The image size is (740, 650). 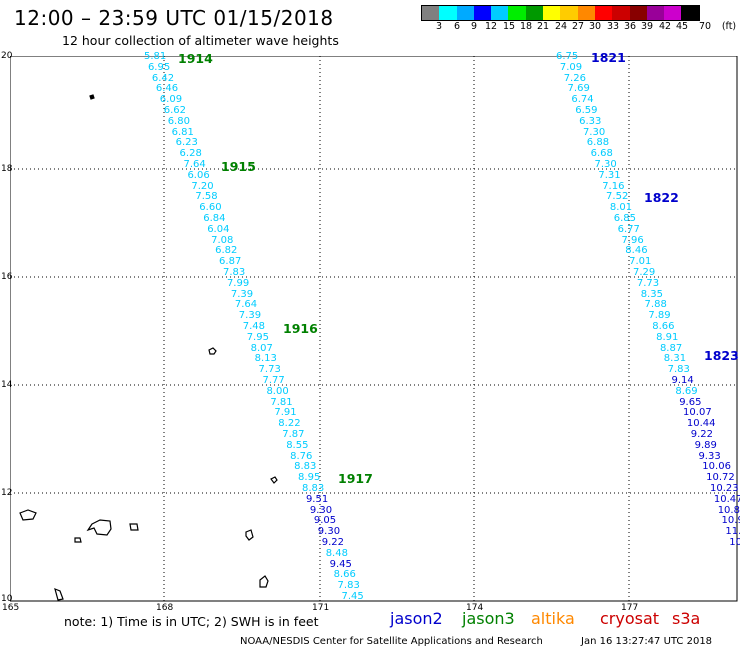 What do you see at coordinates (613, 26) in the screenshot?
I see `colorbar-label: 33` at bounding box center [613, 26].